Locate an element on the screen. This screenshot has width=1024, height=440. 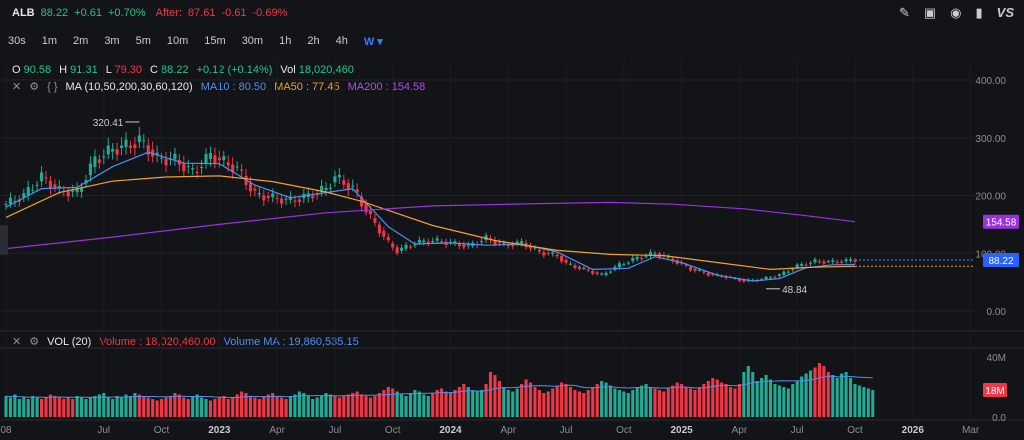
timeframe-30s: 30s is located at coordinates (17, 41).